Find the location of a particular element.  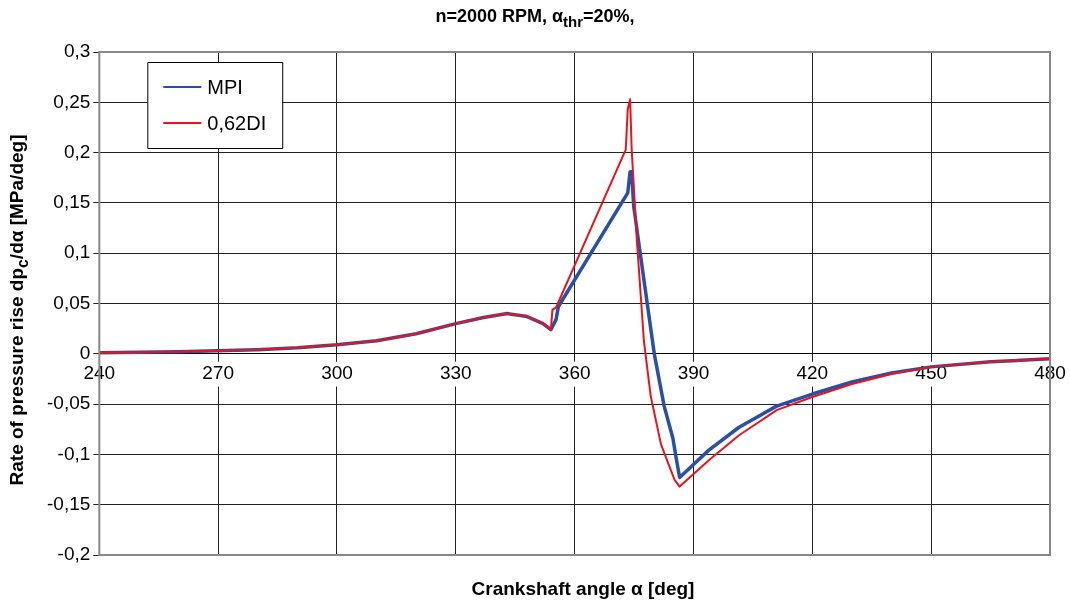

x-tick-label: 330 is located at coordinates (455, 373).